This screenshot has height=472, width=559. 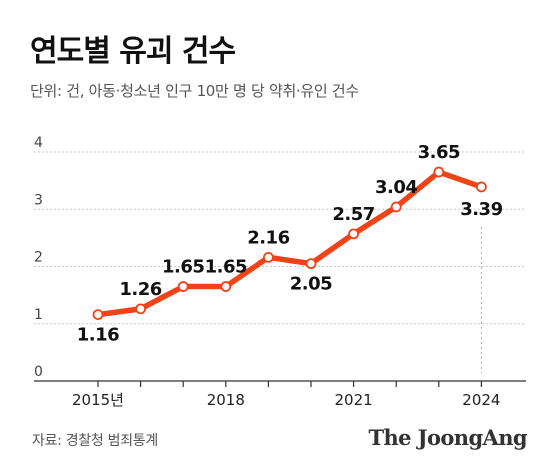 I want to click on y-tick-label: 4, so click(x=38, y=143).